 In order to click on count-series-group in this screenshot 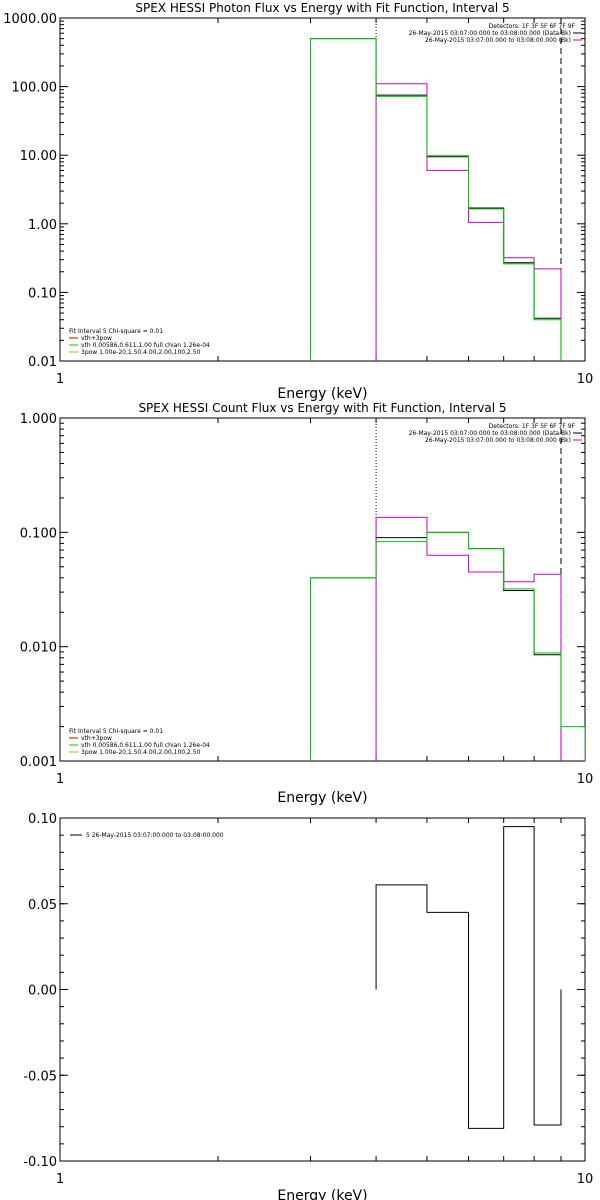, I will do `click(447, 638)`.